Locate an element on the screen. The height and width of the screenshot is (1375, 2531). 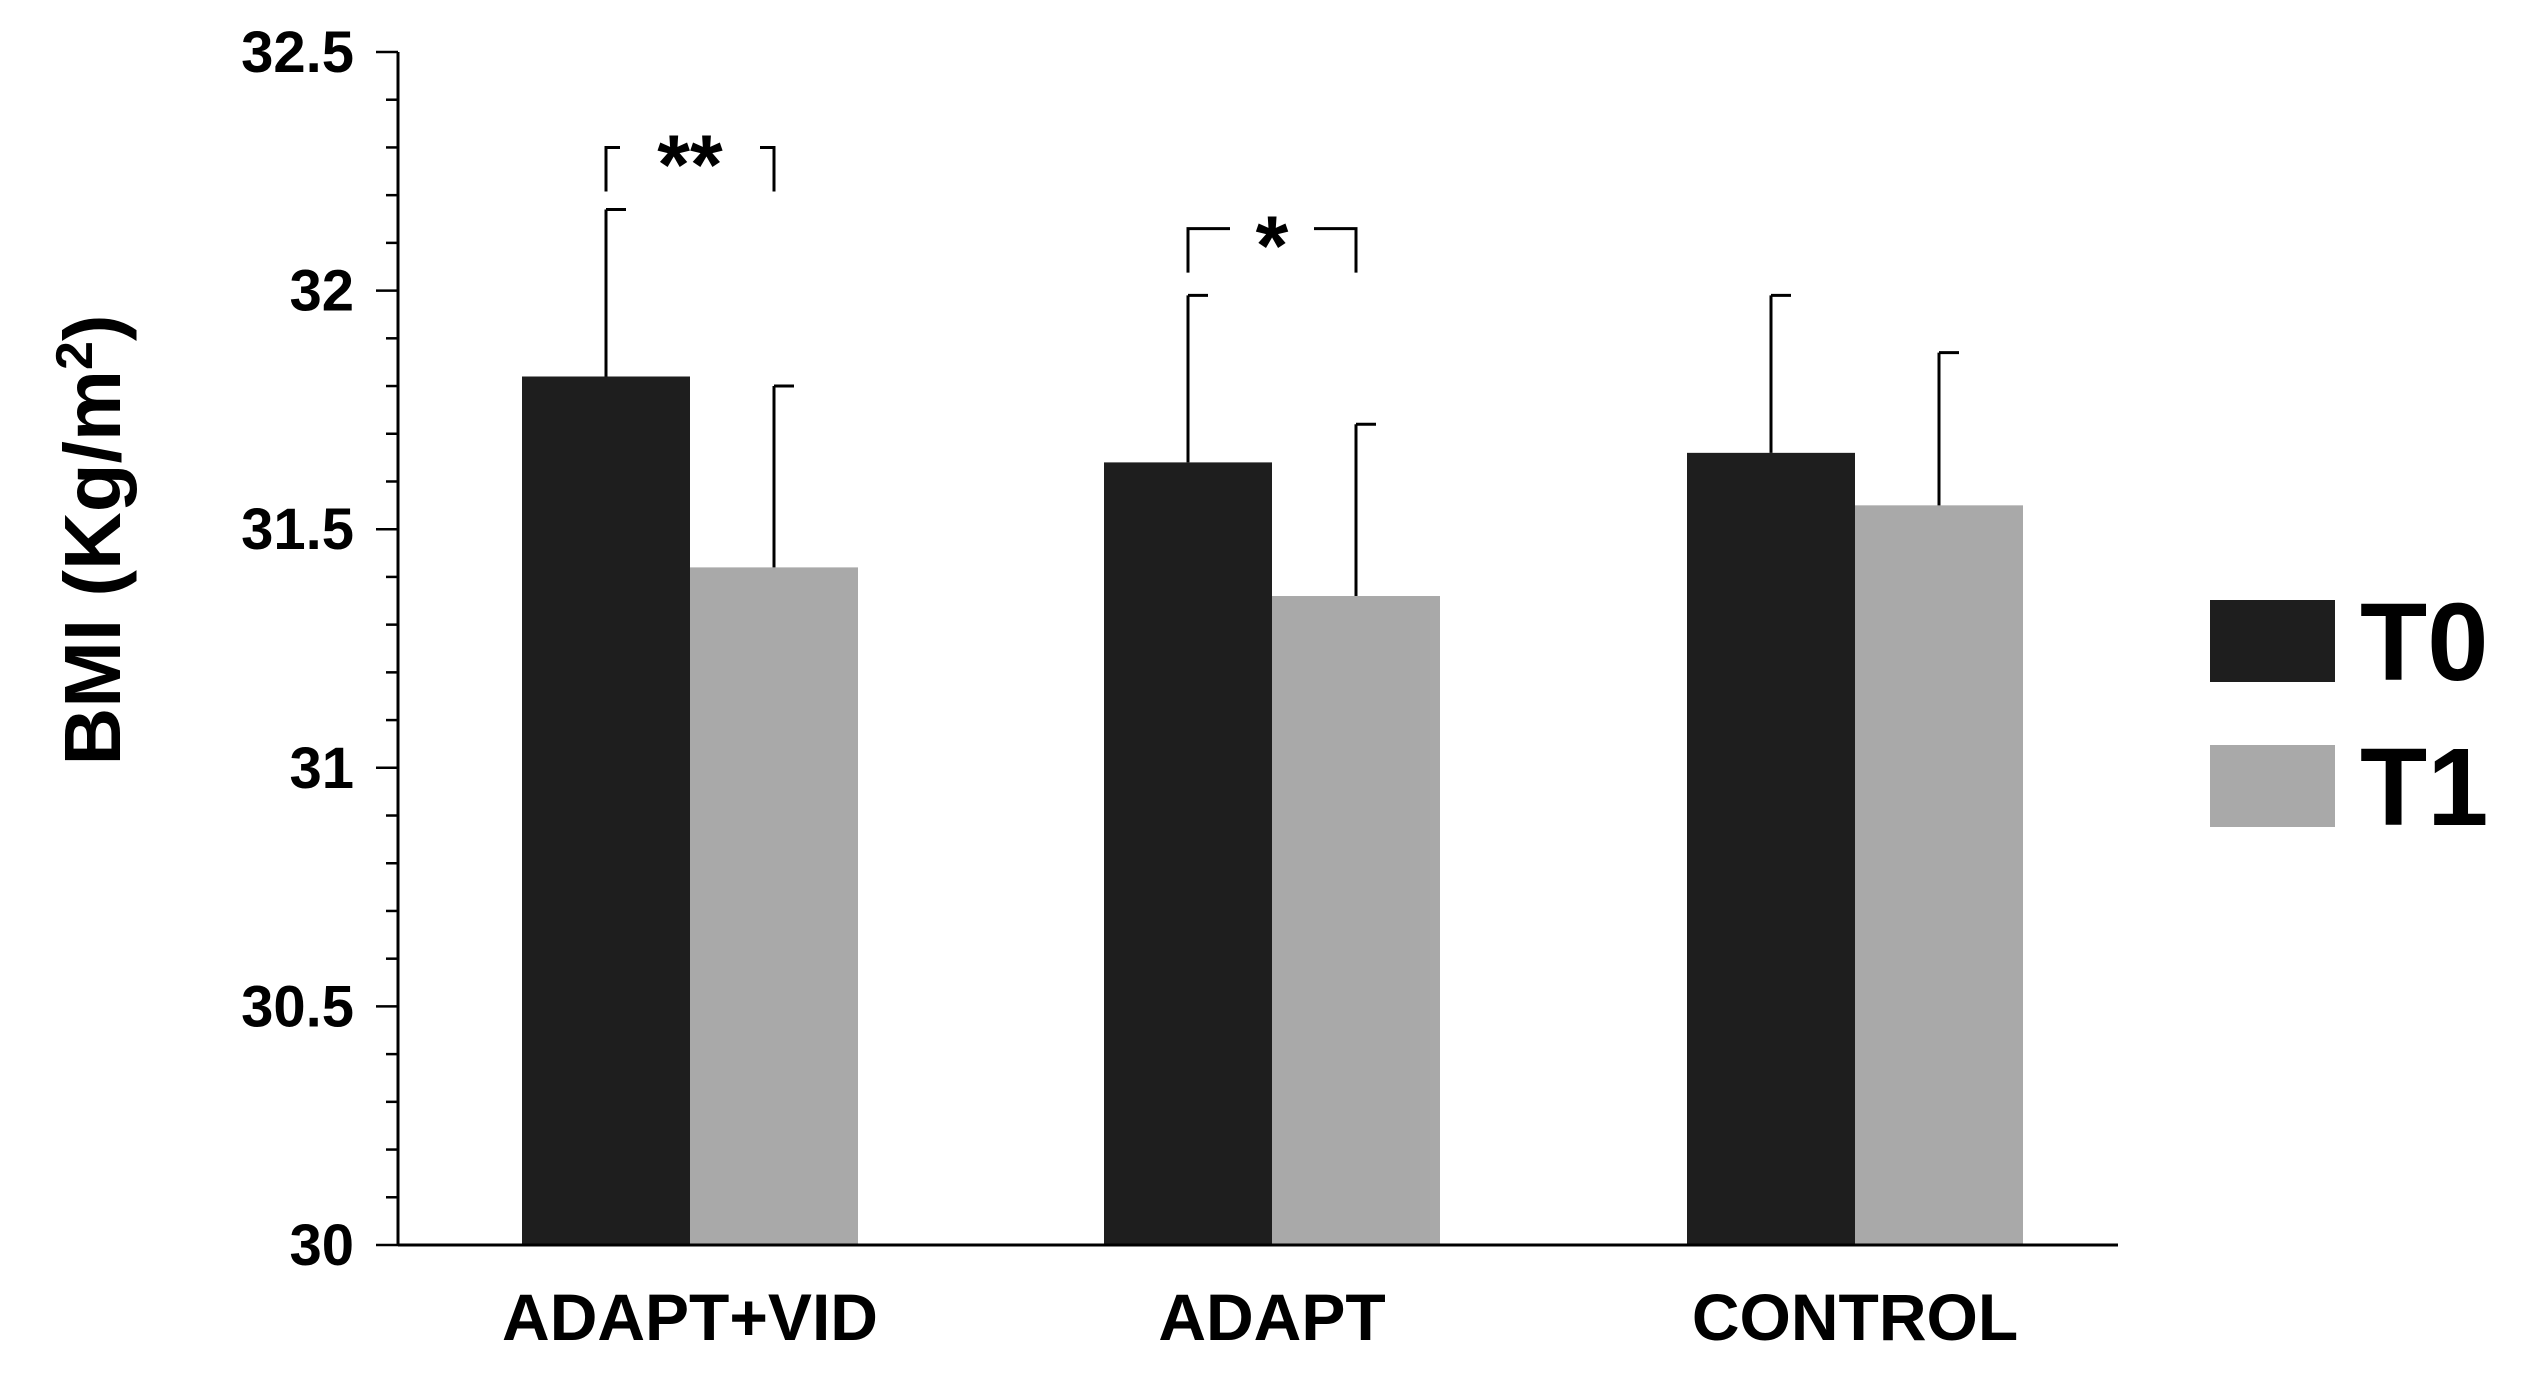
significance-bracket: * is located at coordinates (1272, 246).